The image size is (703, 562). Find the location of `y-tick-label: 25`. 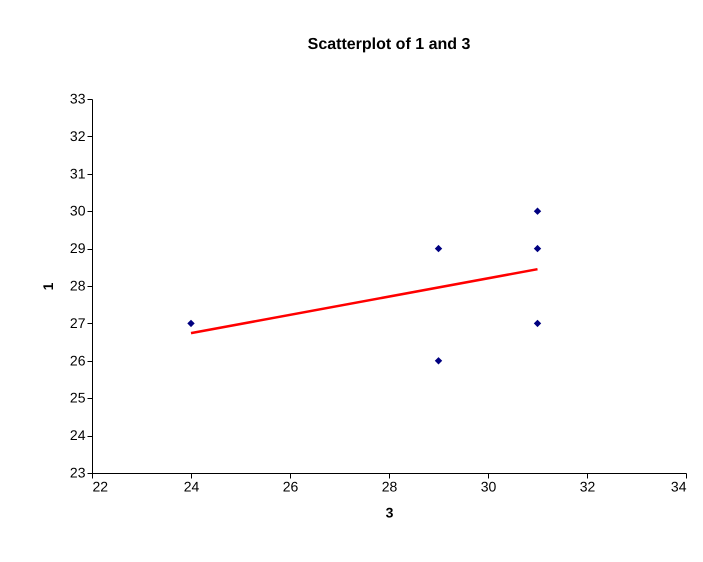

y-tick-label: 25 is located at coordinates (78, 398).